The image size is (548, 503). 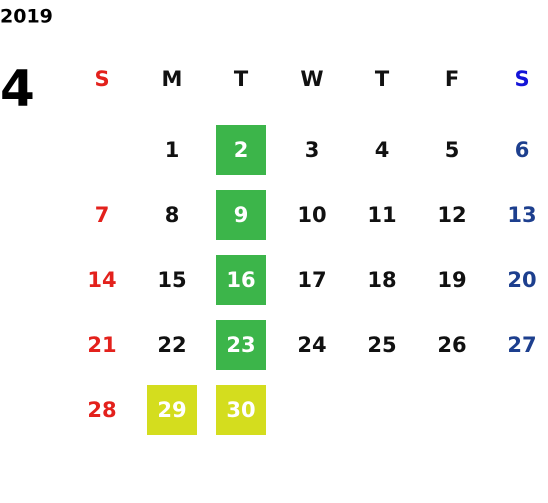 What do you see at coordinates (451, 345) in the screenshot?
I see `day: 26` at bounding box center [451, 345].